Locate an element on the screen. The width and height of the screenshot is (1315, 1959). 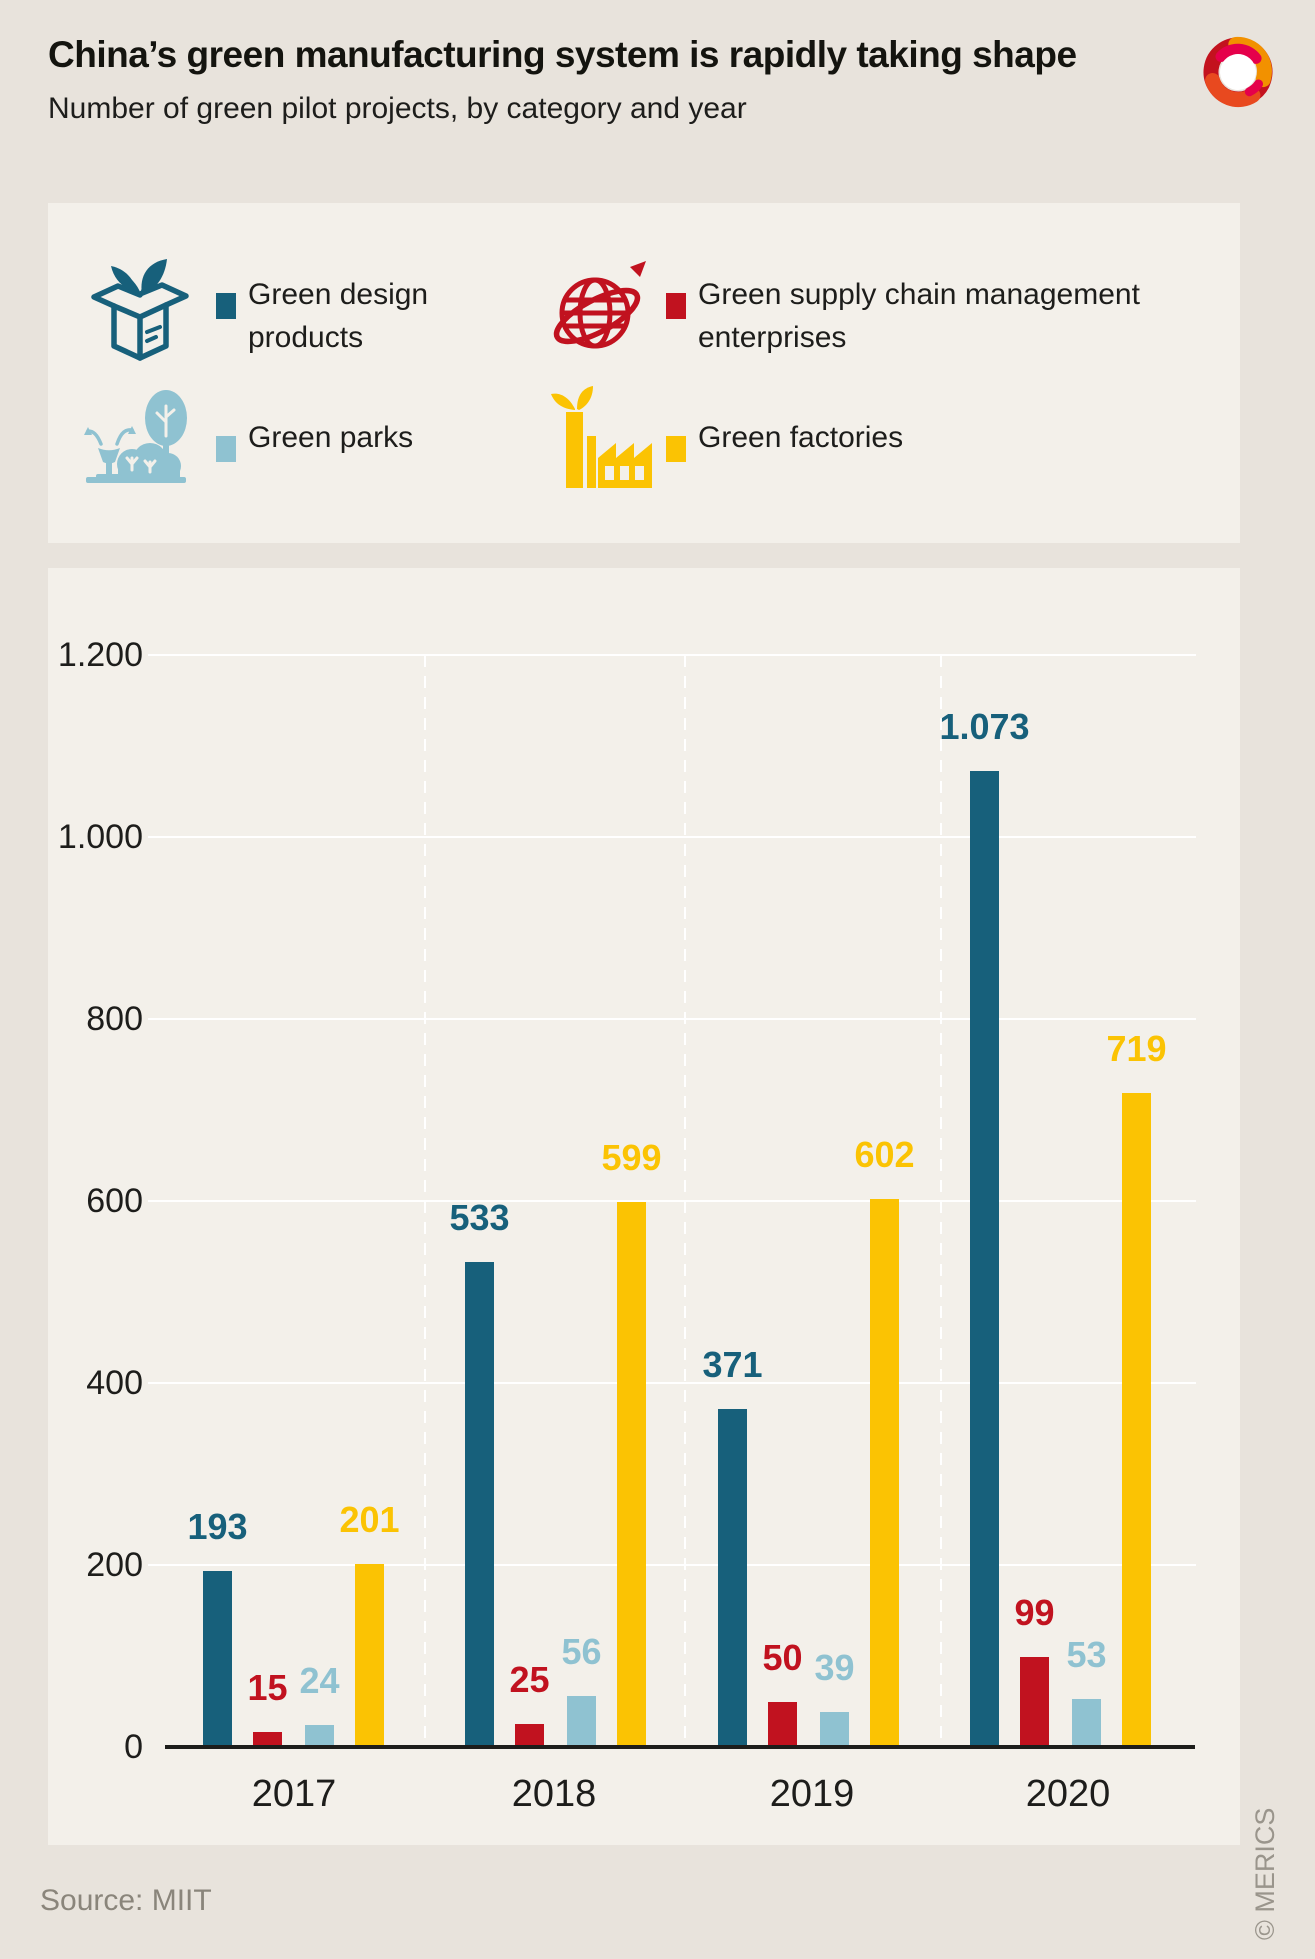
value-label: 719 is located at coordinates (1136, 1048).